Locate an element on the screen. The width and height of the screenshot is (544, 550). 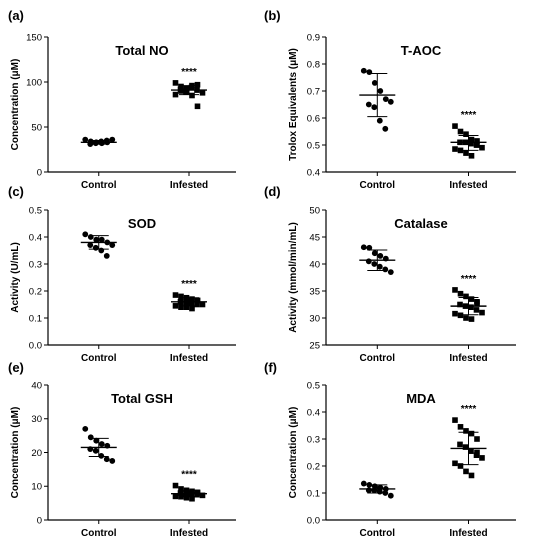
y-tick-label: 0 is located at coordinates (39, 172).